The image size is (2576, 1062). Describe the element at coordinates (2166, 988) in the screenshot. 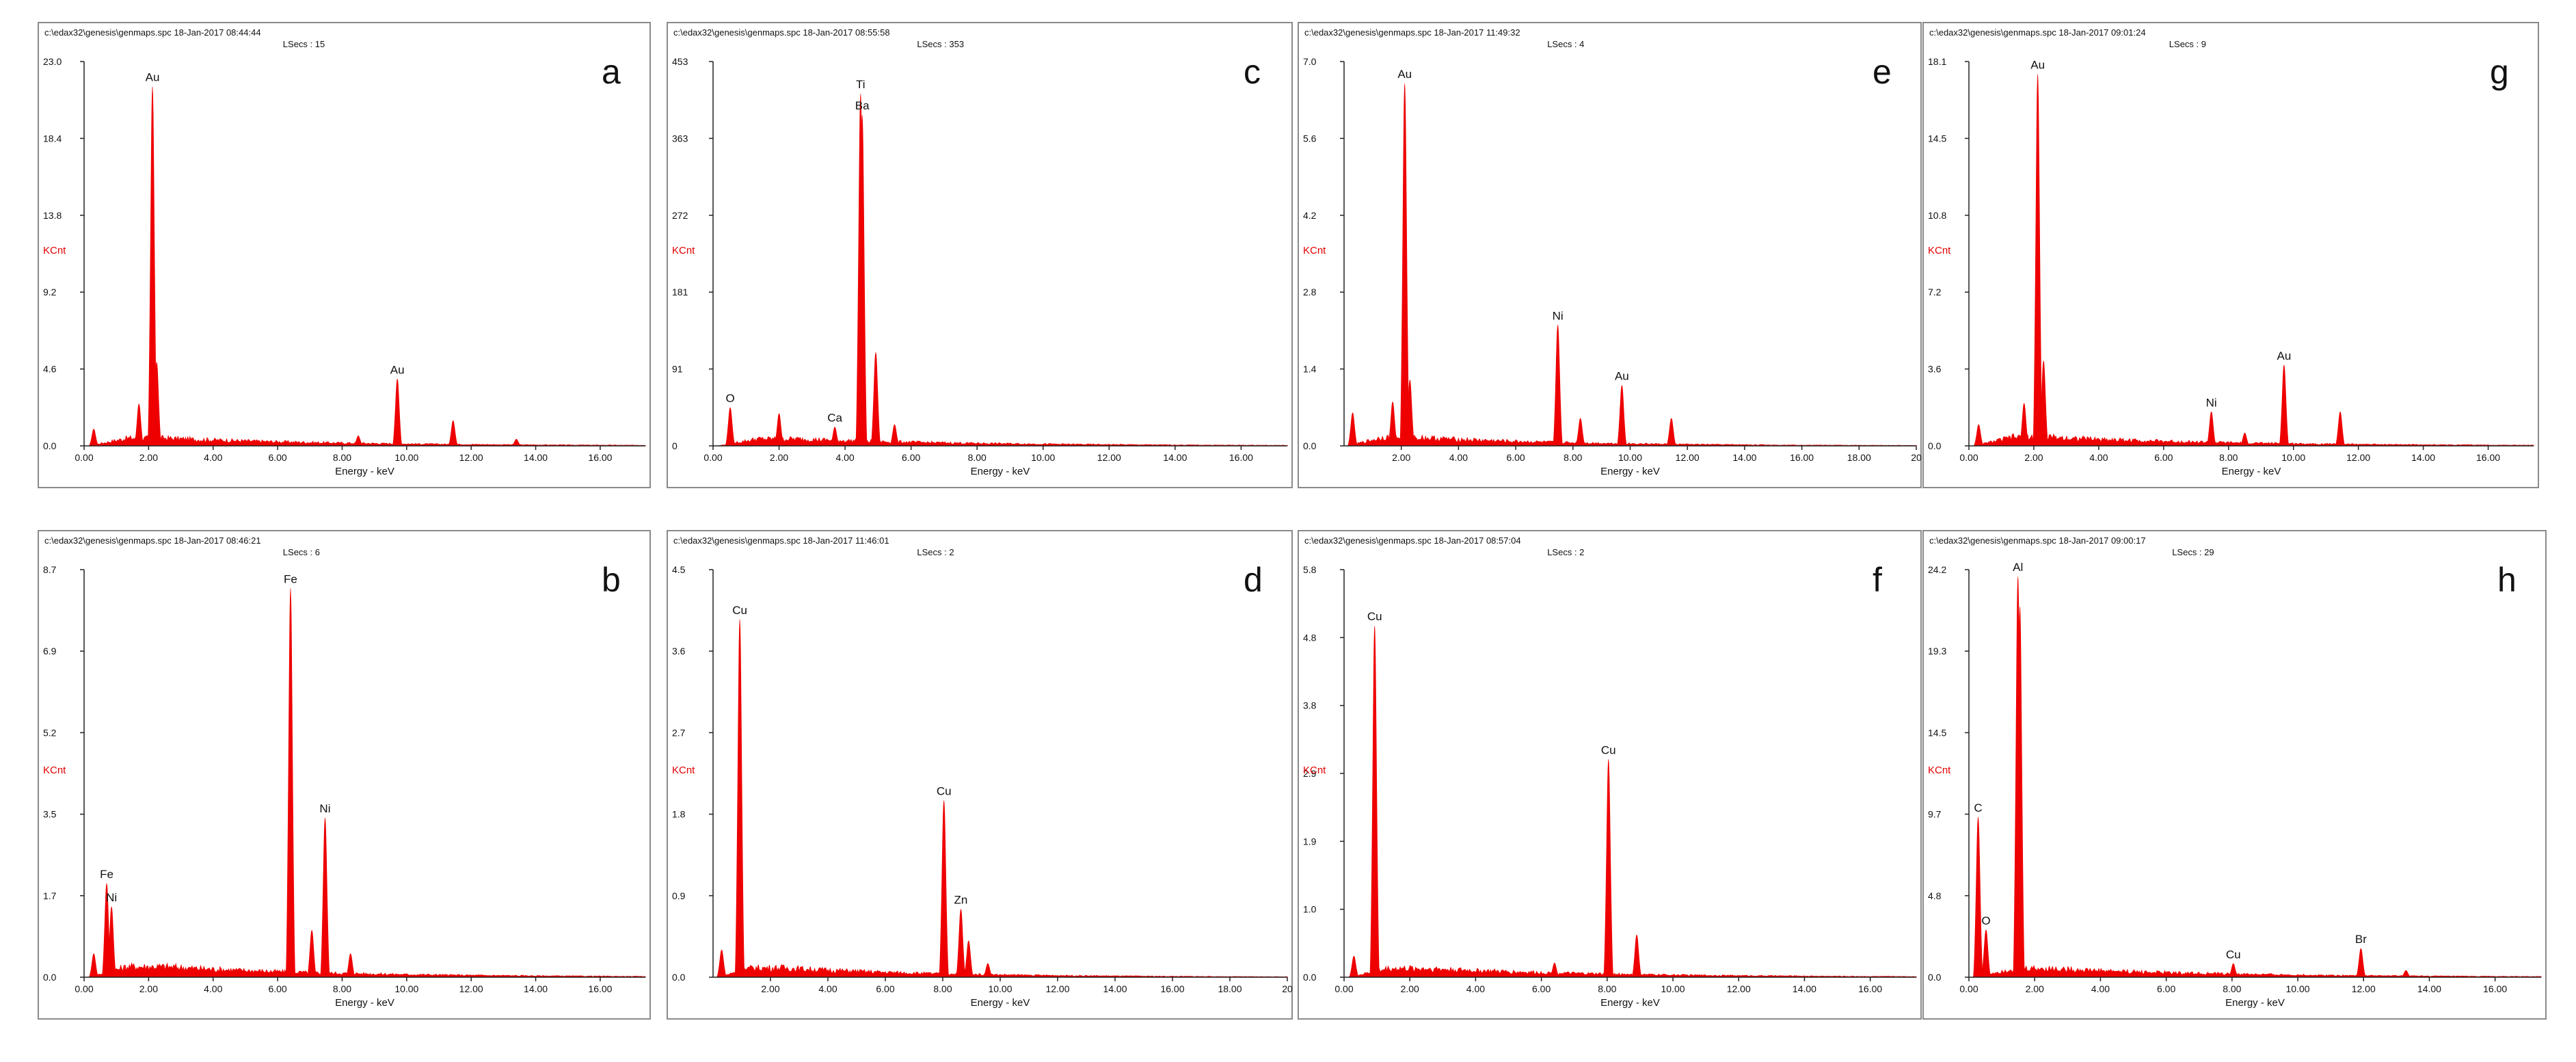

I see `x-tick-label: 6.00` at that location.